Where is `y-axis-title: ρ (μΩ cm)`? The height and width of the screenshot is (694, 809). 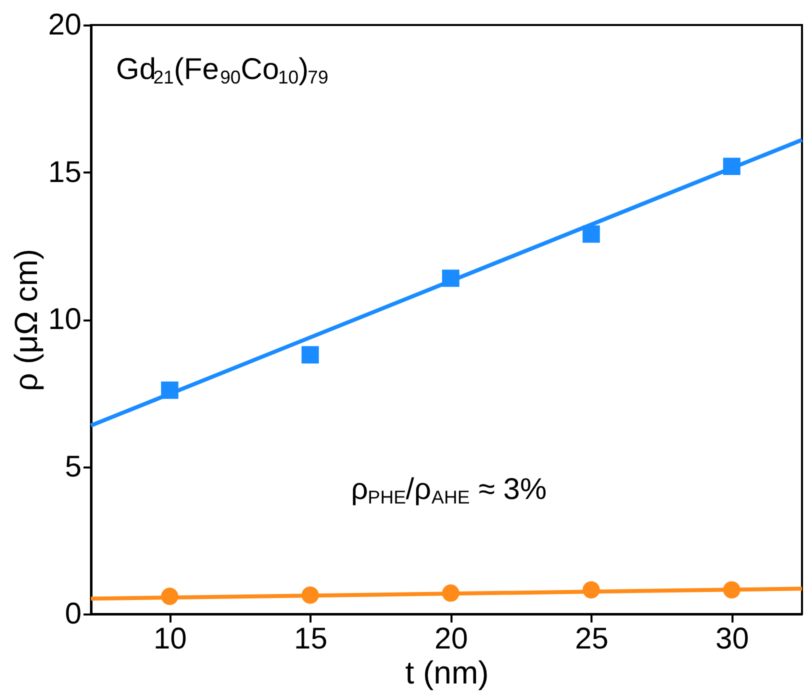 y-axis-title: ρ (μΩ cm) is located at coordinates (26, 320).